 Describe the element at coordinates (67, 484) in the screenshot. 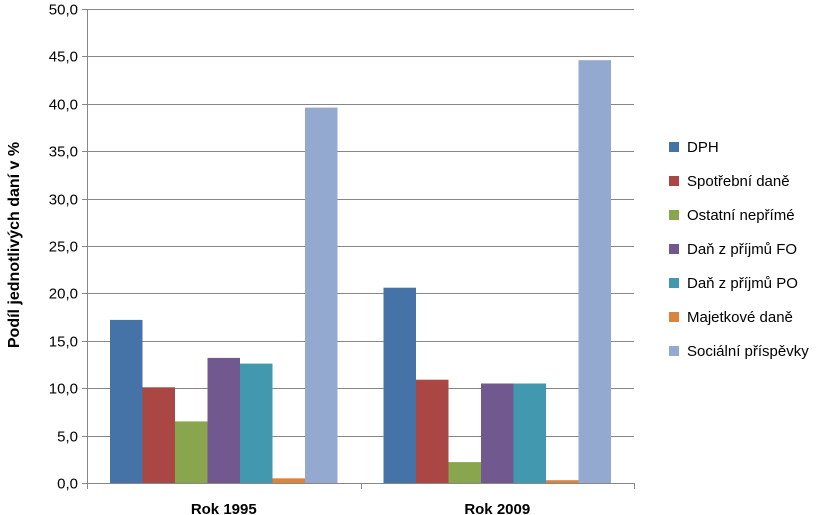

I see `y-tick-label: 0,0` at that location.